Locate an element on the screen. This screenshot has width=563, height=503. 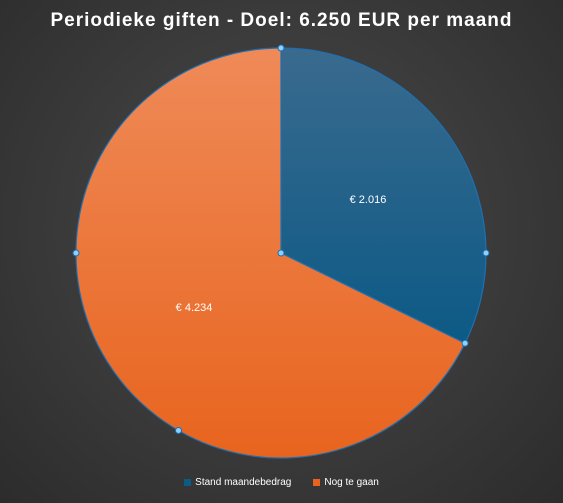
slice-data-label: € 4.234 is located at coordinates (194, 308).